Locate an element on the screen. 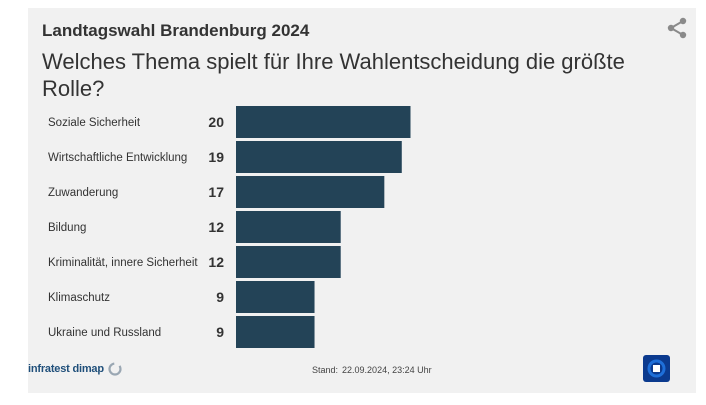  category-label: Bildung is located at coordinates (67, 228).